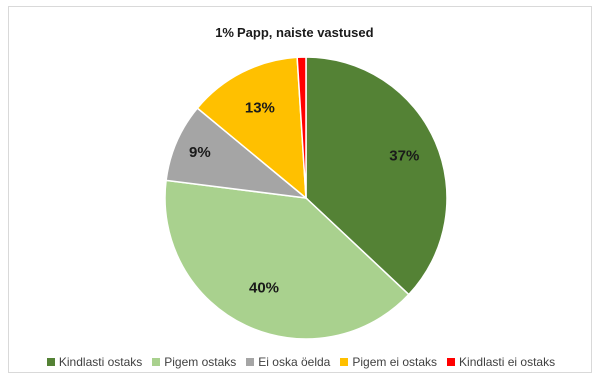 This screenshot has height=379, width=602. What do you see at coordinates (100, 362) in the screenshot?
I see `legend-label: Kindlasti ostaks` at bounding box center [100, 362].